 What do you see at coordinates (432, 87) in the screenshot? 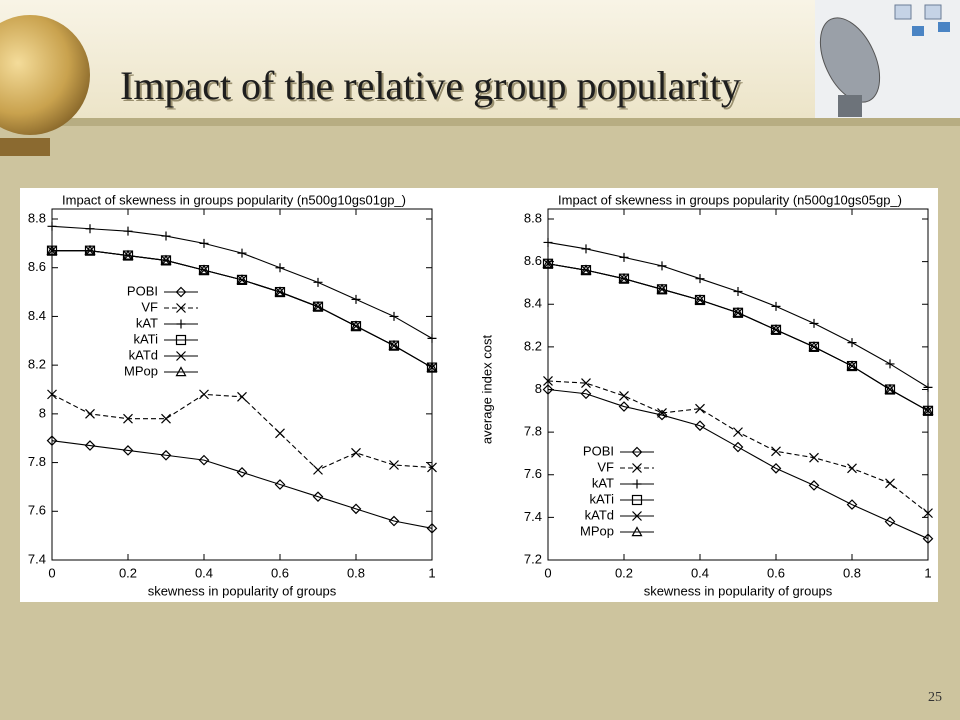
I see `slide-title-shadow: Impact of the relative group popularity` at bounding box center [432, 87].